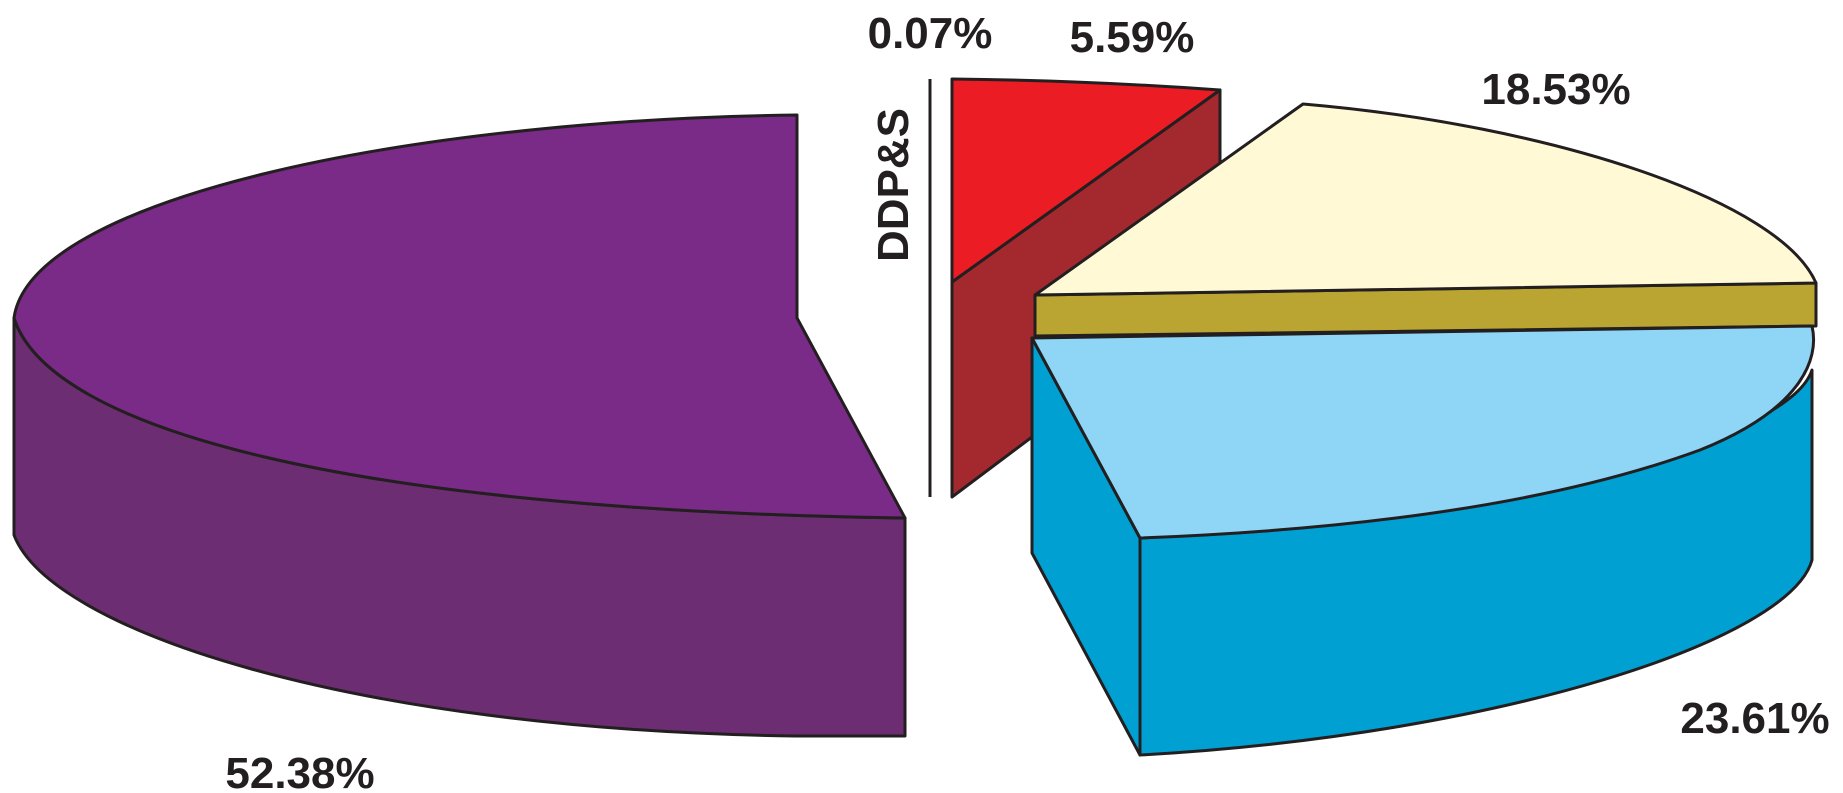 The height and width of the screenshot is (793, 1843). Describe the element at coordinates (299, 771) in the screenshot. I see `slice-label: 52.38%` at that location.